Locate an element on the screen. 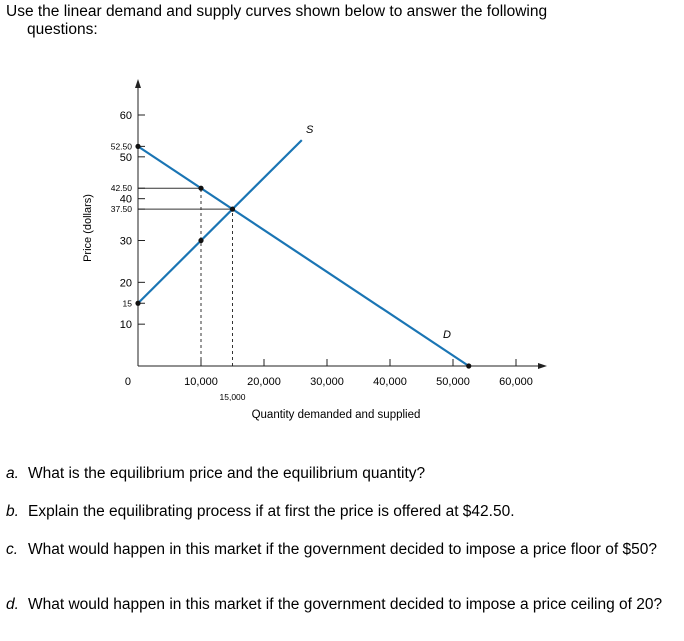 The height and width of the screenshot is (641, 684). question-a-letter: a. is located at coordinates (12, 473).